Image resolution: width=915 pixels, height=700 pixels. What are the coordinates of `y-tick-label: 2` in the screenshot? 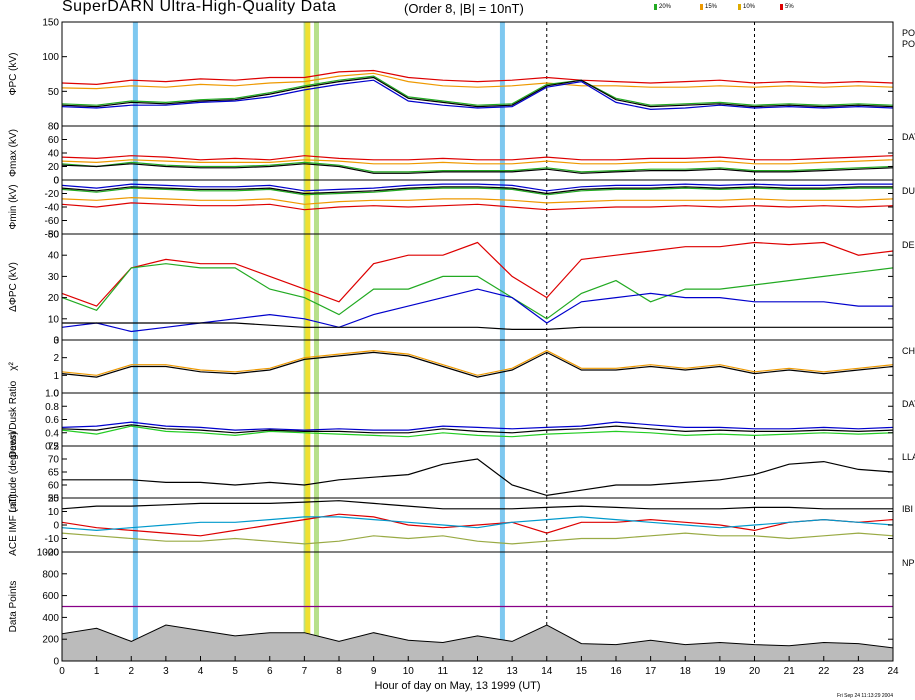 It's located at (56, 358).